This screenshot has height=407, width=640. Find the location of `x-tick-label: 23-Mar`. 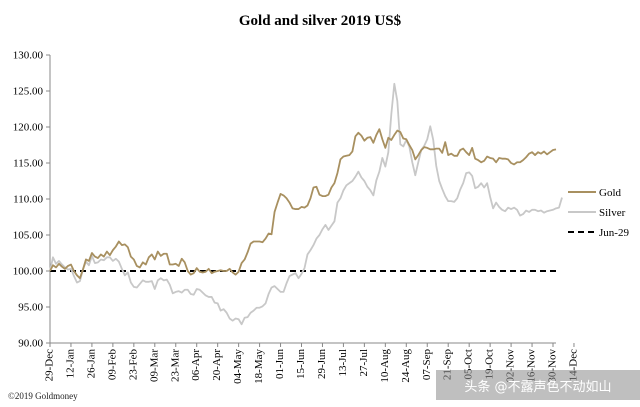

x-tick-label: 23-Mar is located at coordinates (175, 365).